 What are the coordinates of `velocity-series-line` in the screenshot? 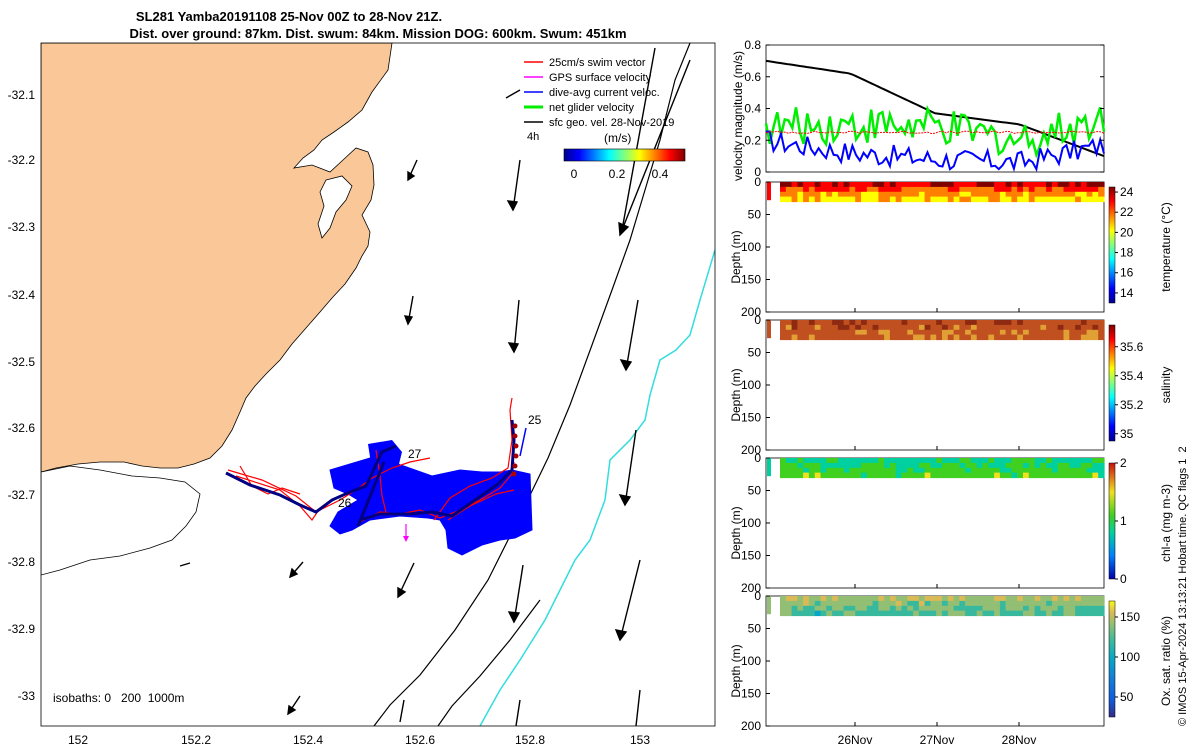 It's located at (935, 151).